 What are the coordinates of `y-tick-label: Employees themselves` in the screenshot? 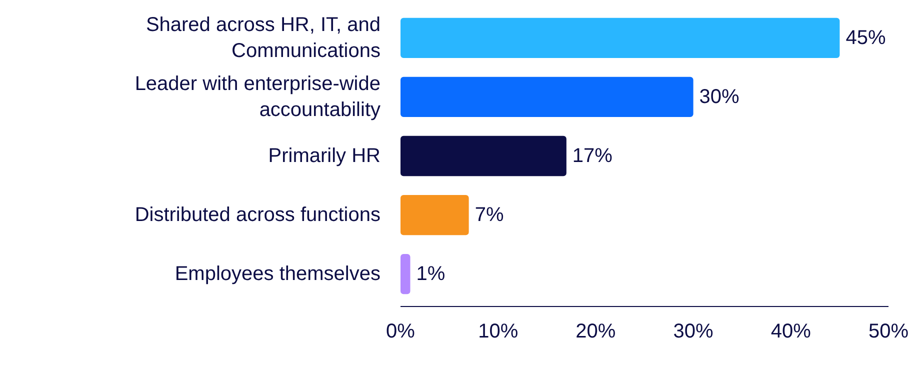 It's located at (277, 274).